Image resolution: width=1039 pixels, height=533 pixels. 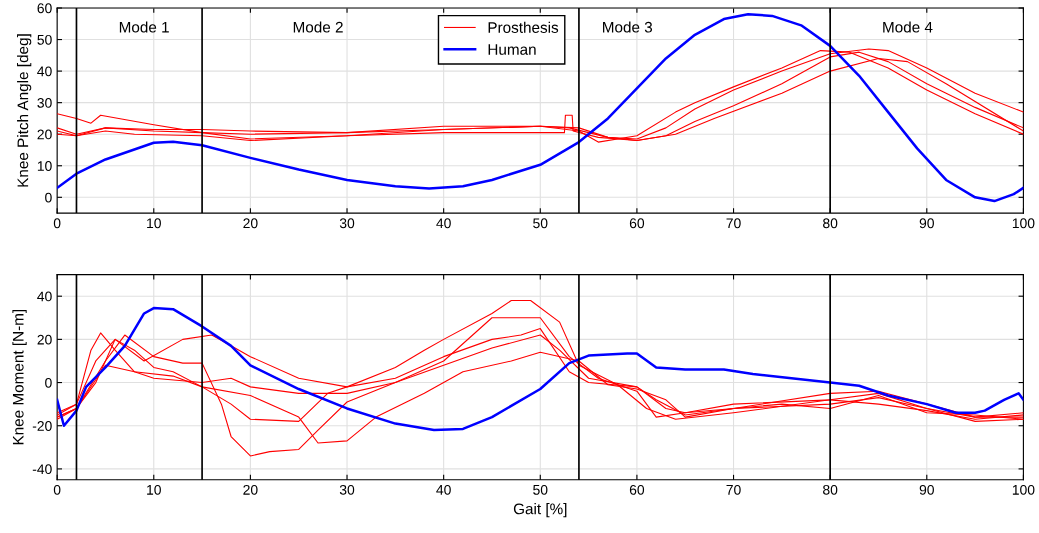 What do you see at coordinates (44, 39) in the screenshot?
I see `y-tick-label: 50` at bounding box center [44, 39].